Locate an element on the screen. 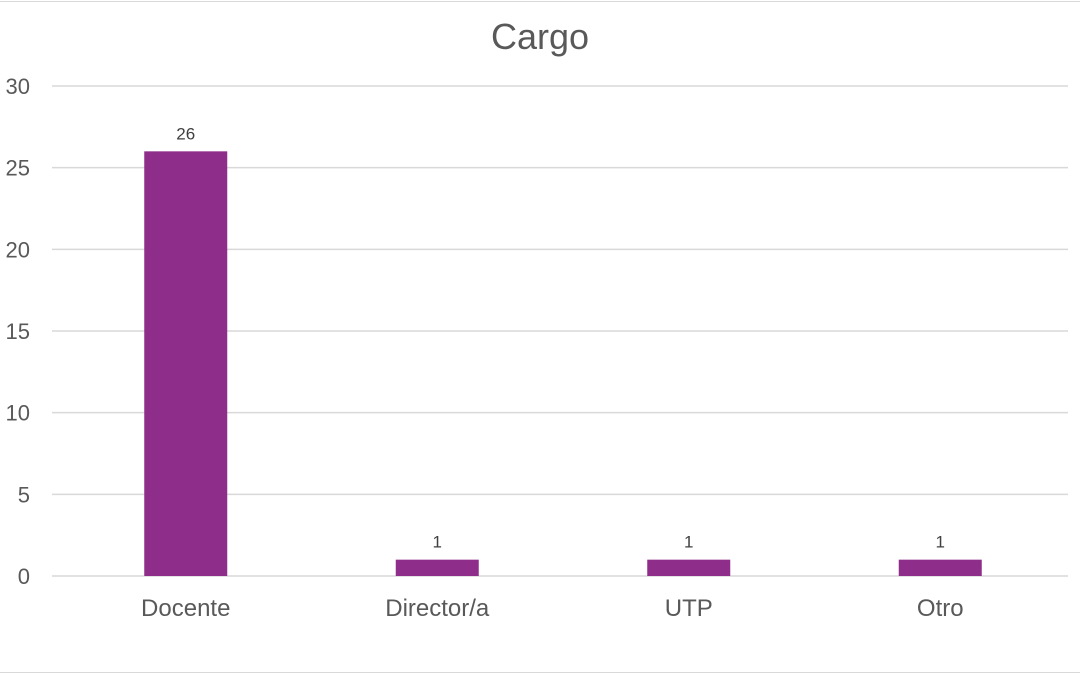 The height and width of the screenshot is (675, 1080). chart-border-bottom is located at coordinates (540, 672).